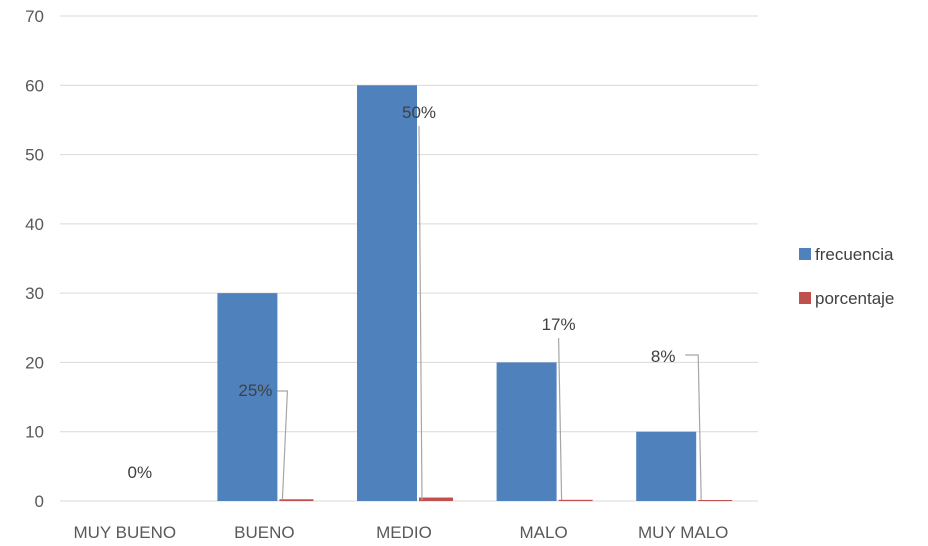 This screenshot has height=546, width=928. I want to click on y-tick-label: 20, so click(34, 362).